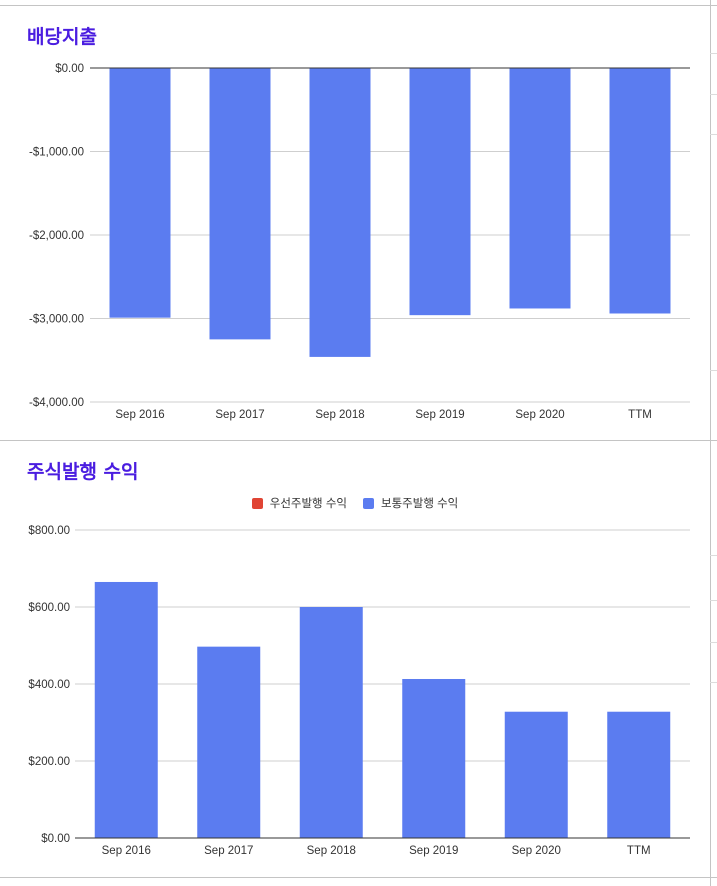 The height and width of the screenshot is (886, 717). I want to click on y-tick-label: $600.00, so click(49, 608).